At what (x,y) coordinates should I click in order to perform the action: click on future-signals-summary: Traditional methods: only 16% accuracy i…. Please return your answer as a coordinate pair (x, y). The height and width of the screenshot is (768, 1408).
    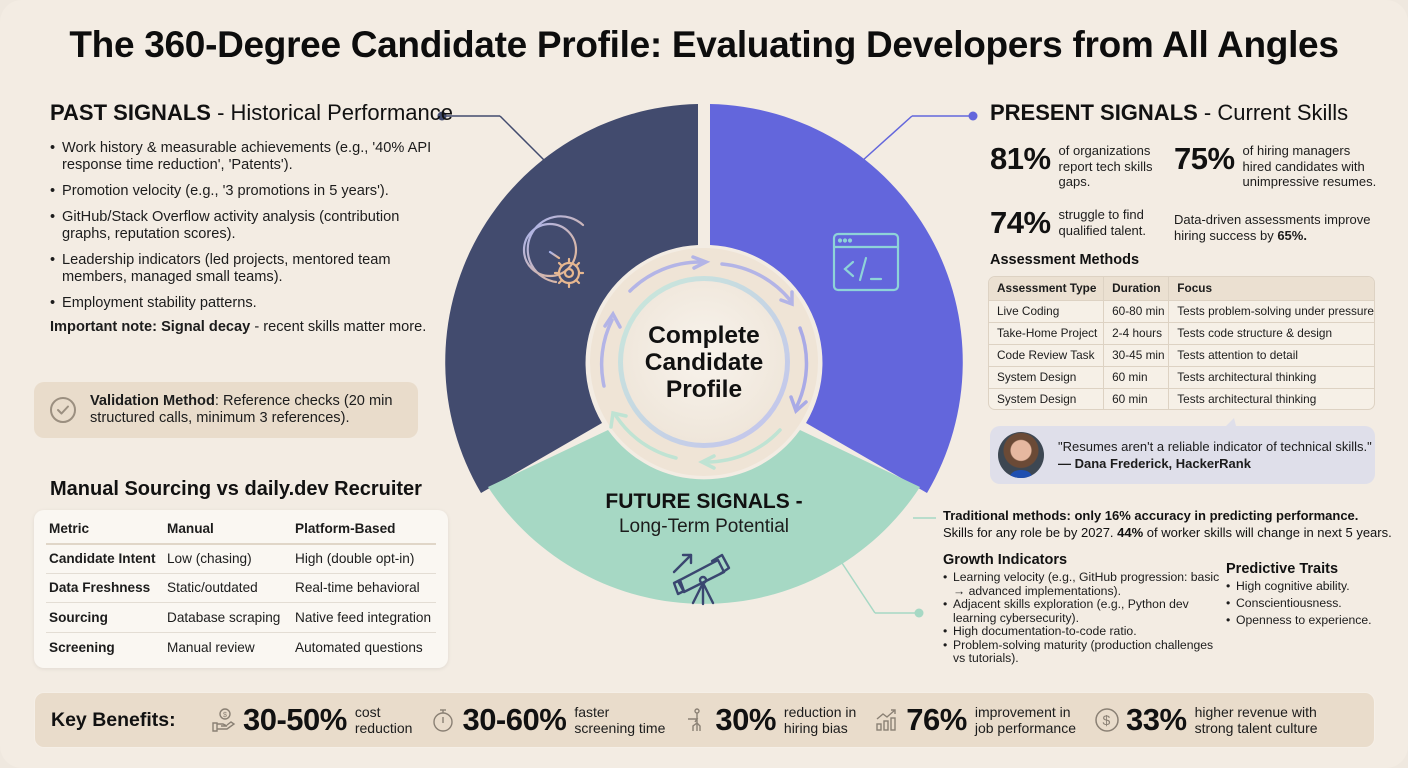
    Looking at the image, I should click on (1168, 524).